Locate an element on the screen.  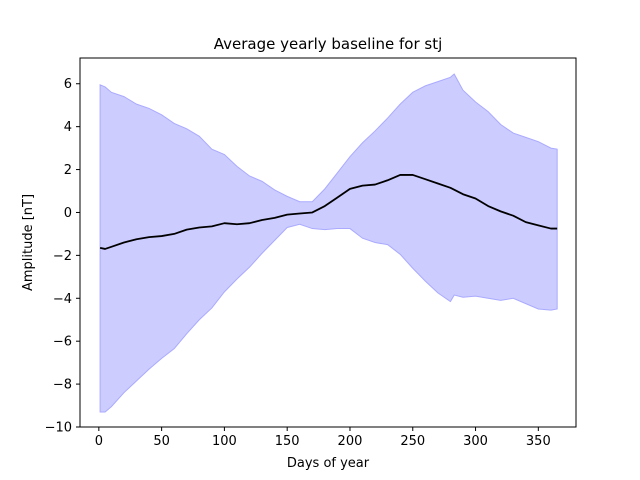
x-tick-label: 50 is located at coordinates (161, 441).